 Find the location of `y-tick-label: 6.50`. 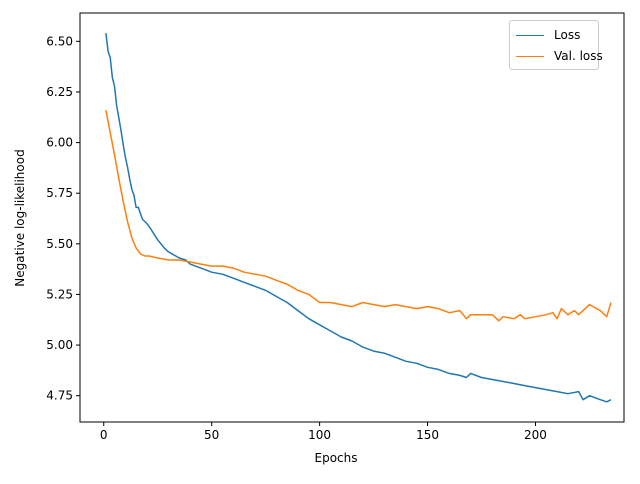

y-tick-label: 6.50 is located at coordinates (59, 41).